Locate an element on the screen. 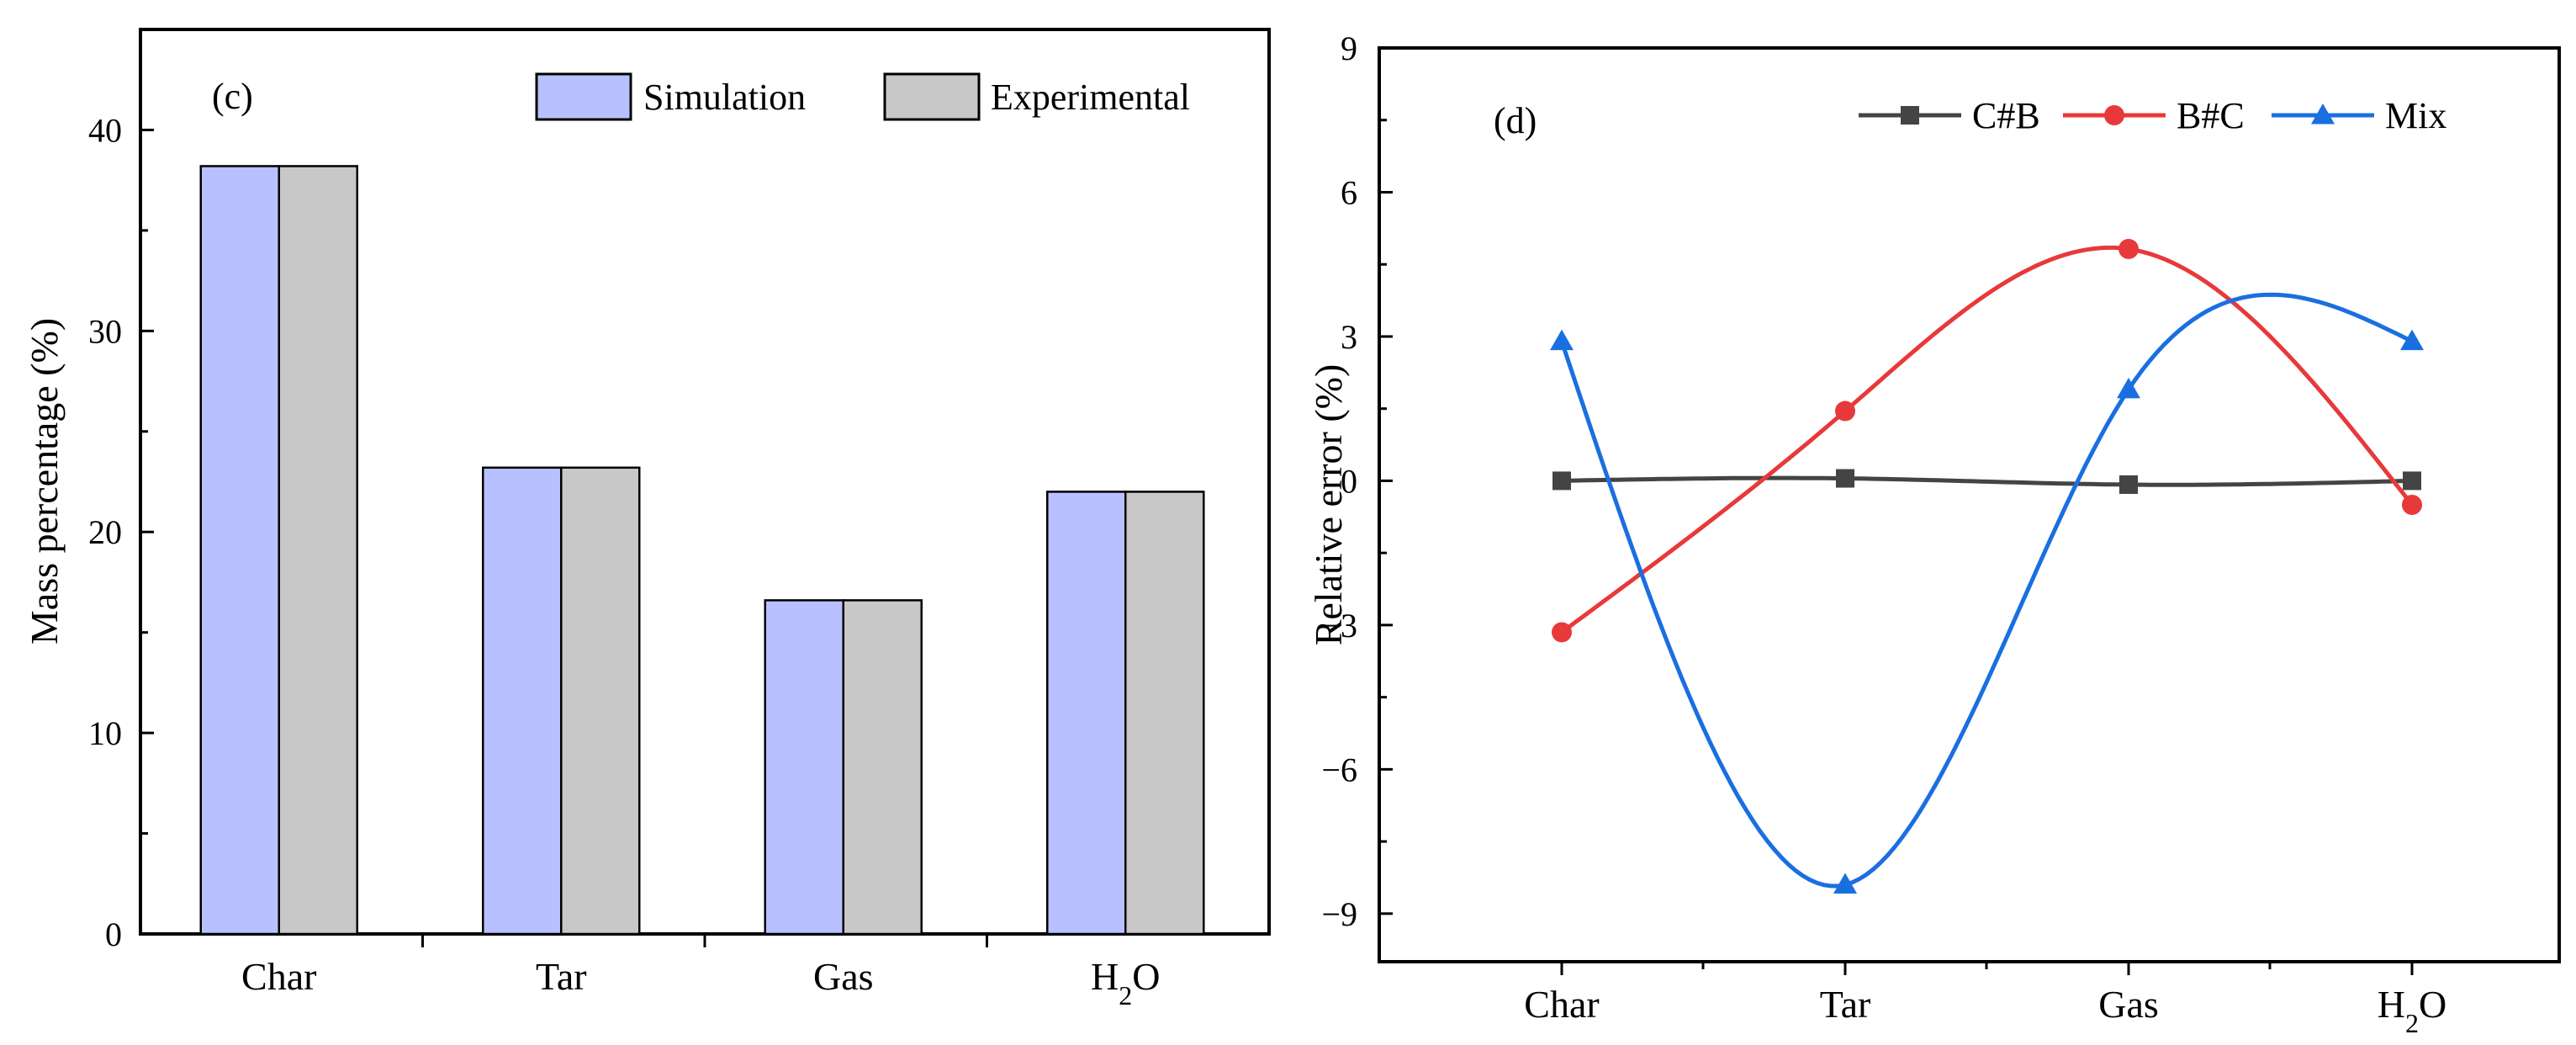  legend-label-bc: B#C is located at coordinates (2211, 115).